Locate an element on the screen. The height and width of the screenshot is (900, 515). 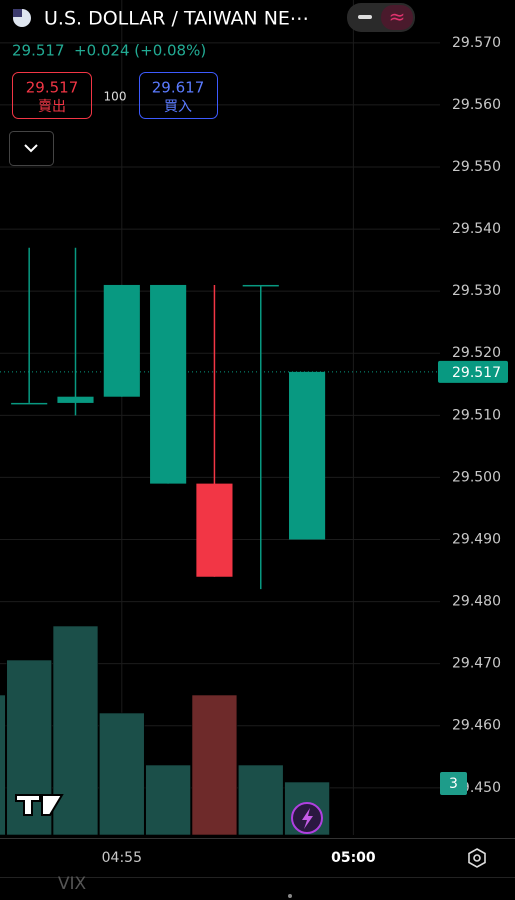
x-tick-label: 04:55 is located at coordinates (122, 858).